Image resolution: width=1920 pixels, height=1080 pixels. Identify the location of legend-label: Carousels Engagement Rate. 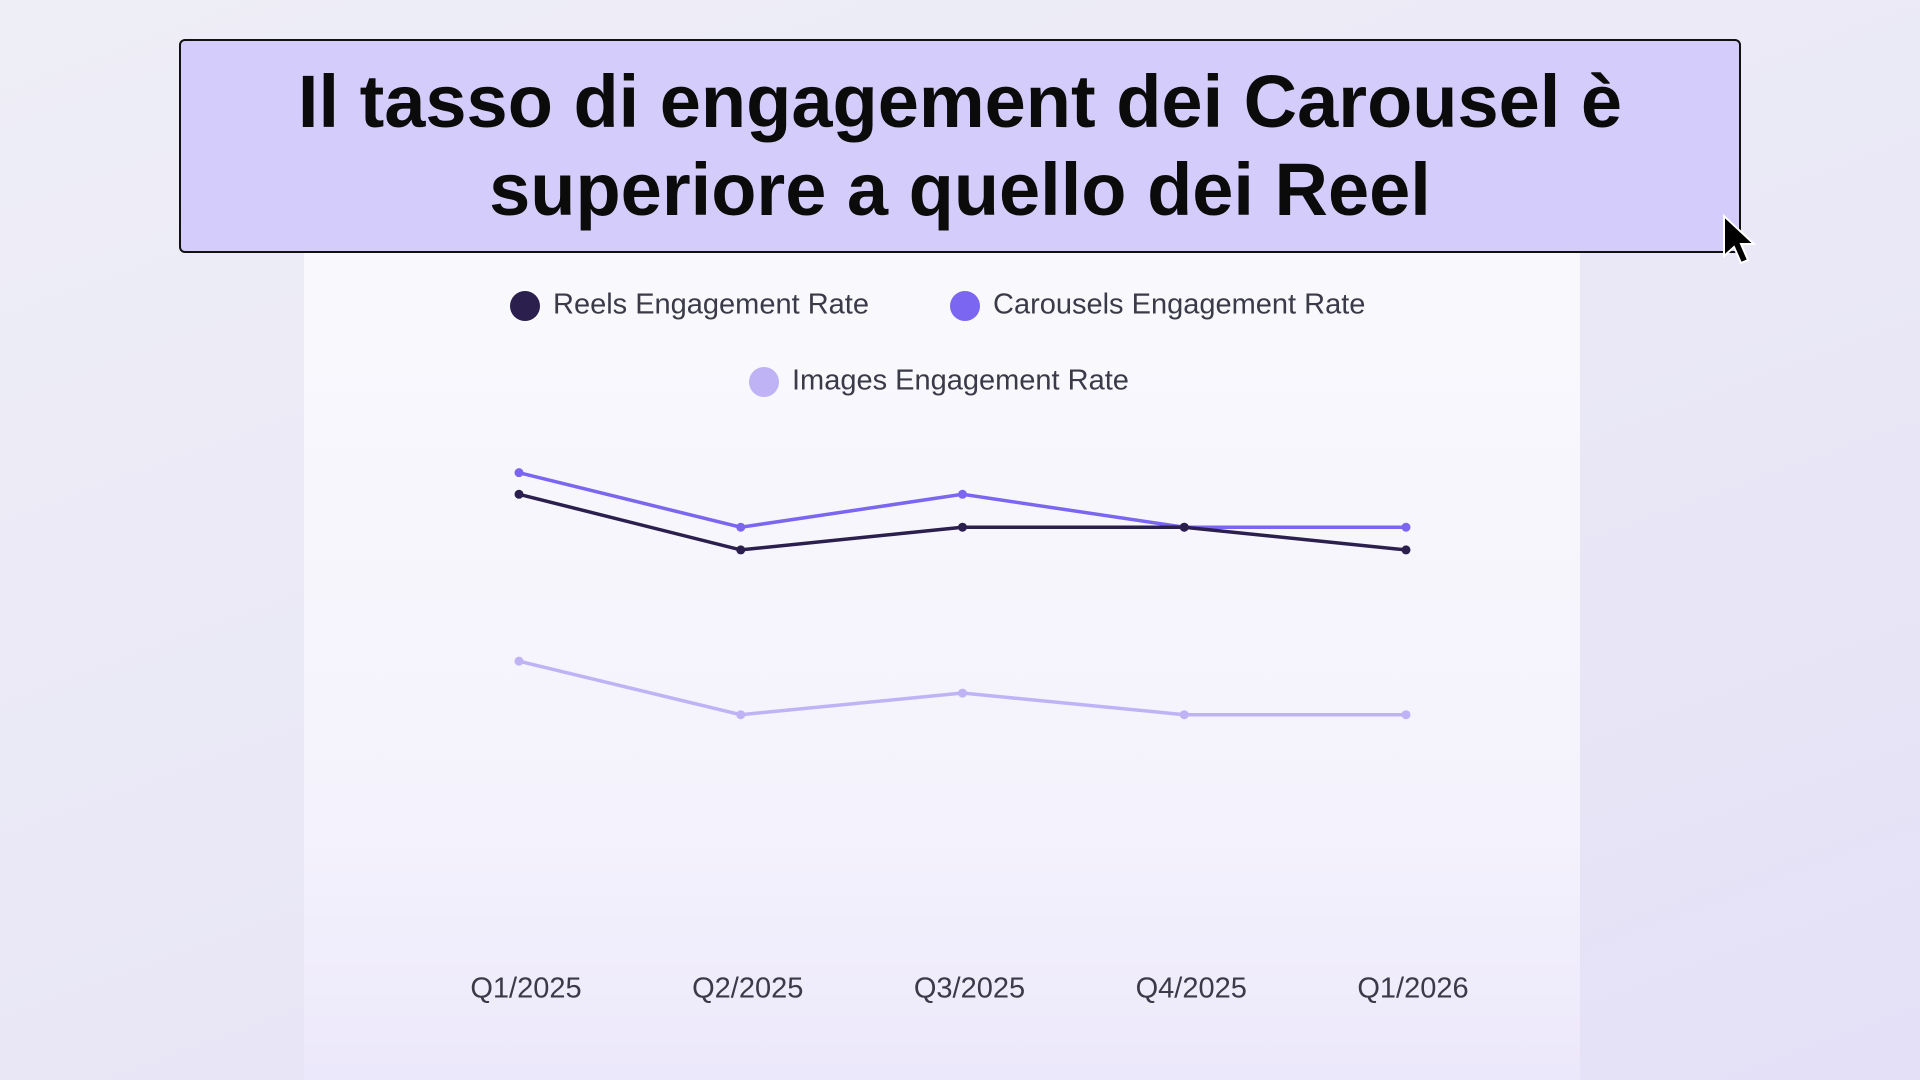
(1179, 305).